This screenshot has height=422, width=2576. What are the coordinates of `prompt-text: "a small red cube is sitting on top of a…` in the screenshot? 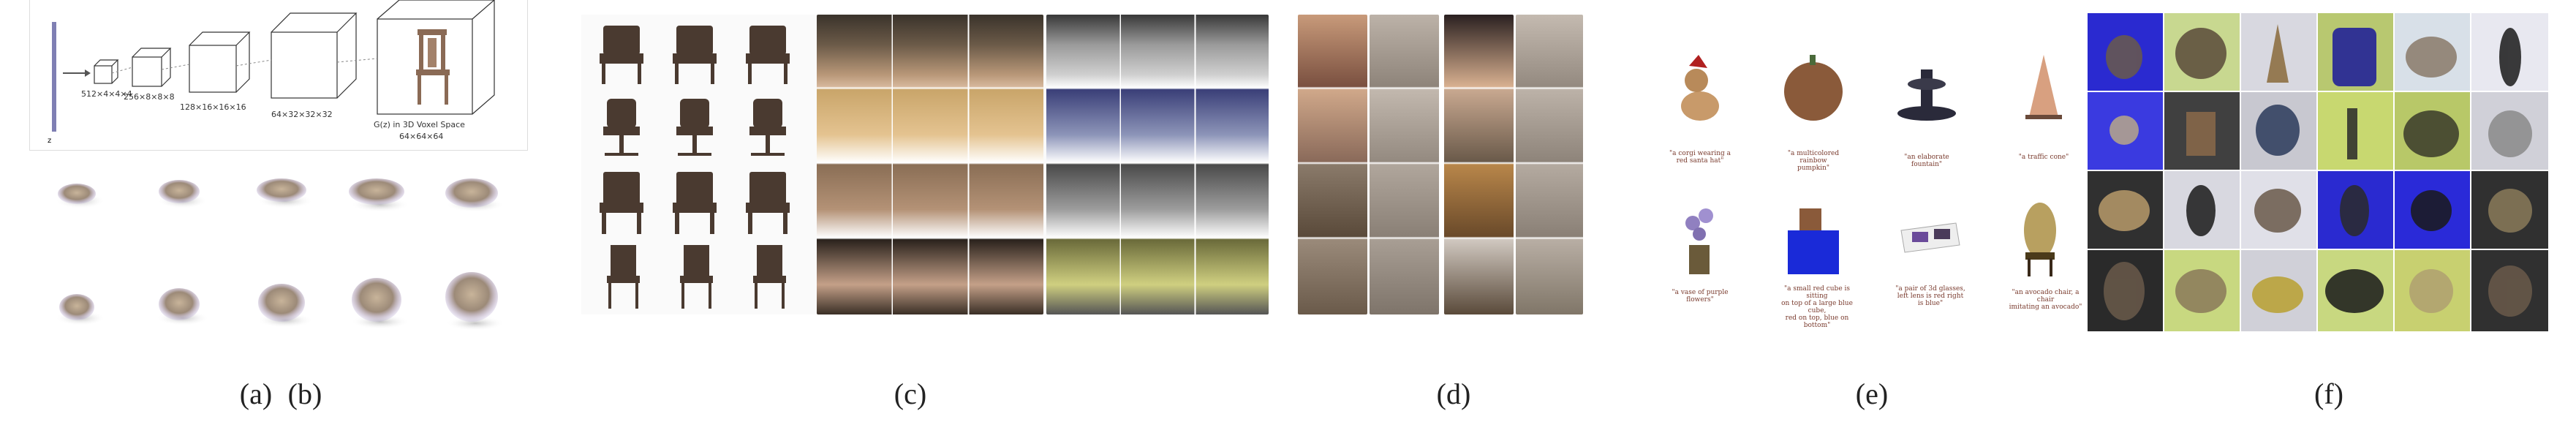 It's located at (1817, 307).